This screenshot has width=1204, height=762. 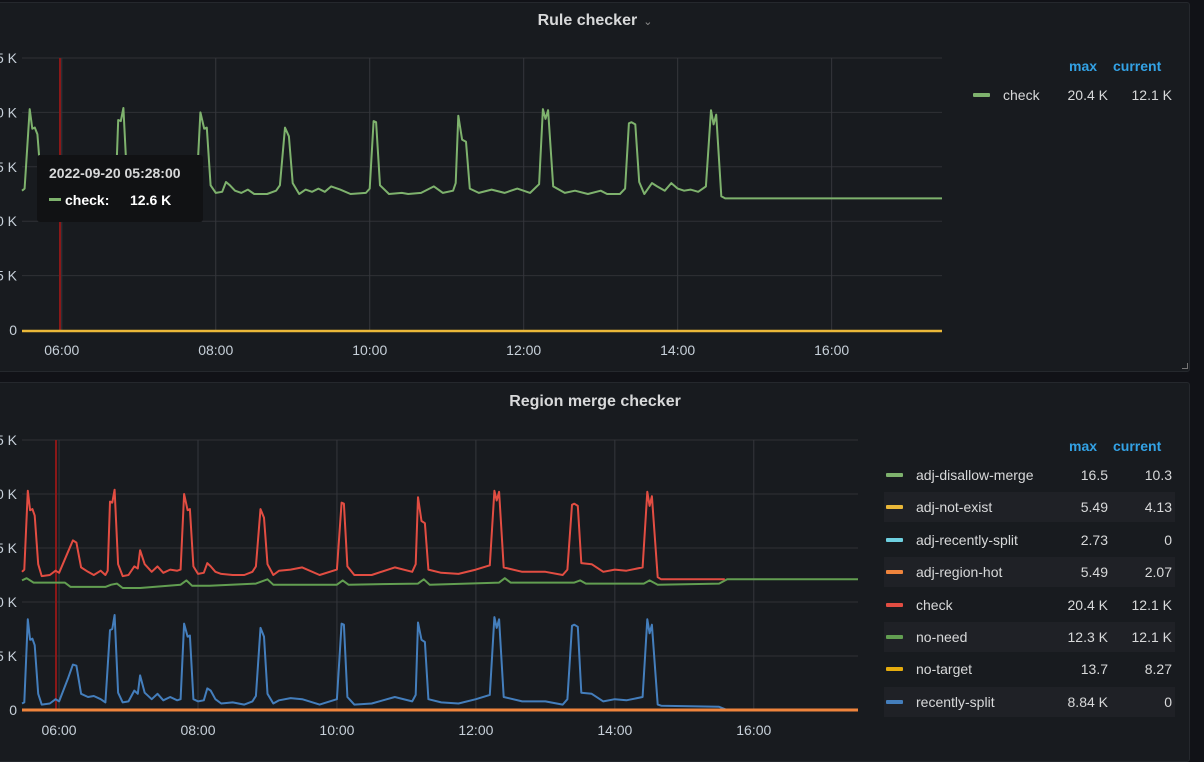 What do you see at coordinates (944, 669) in the screenshot?
I see `legend-name: no-target` at bounding box center [944, 669].